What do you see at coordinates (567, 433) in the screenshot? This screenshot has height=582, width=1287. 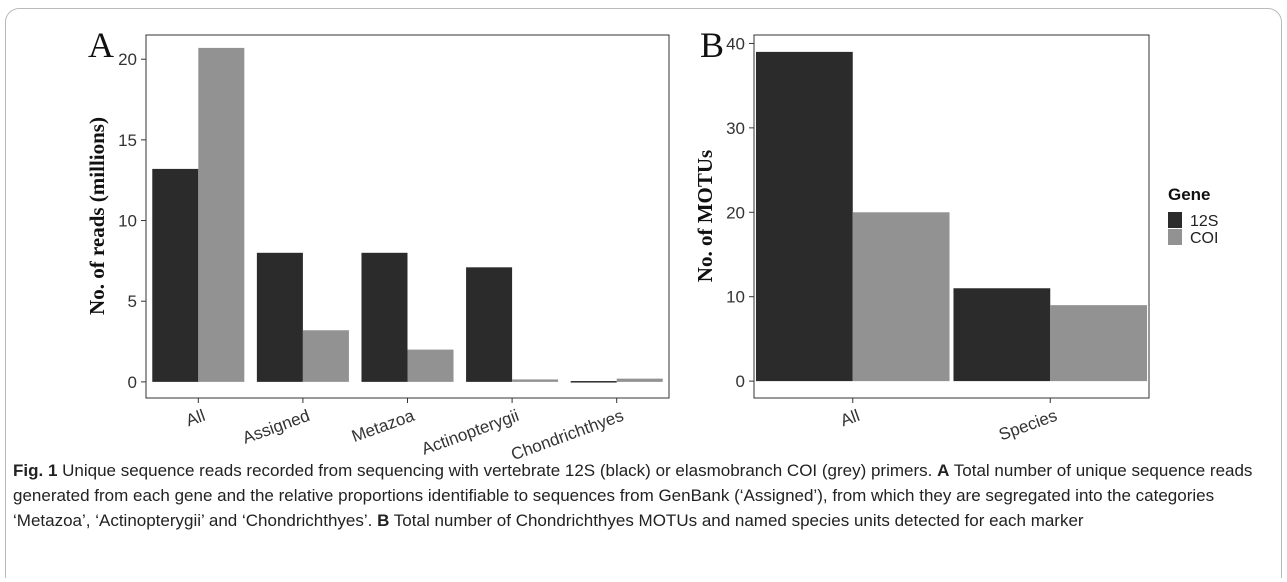 I see `panel-a-x-tick-label: Chondrichthyes` at bounding box center [567, 433].